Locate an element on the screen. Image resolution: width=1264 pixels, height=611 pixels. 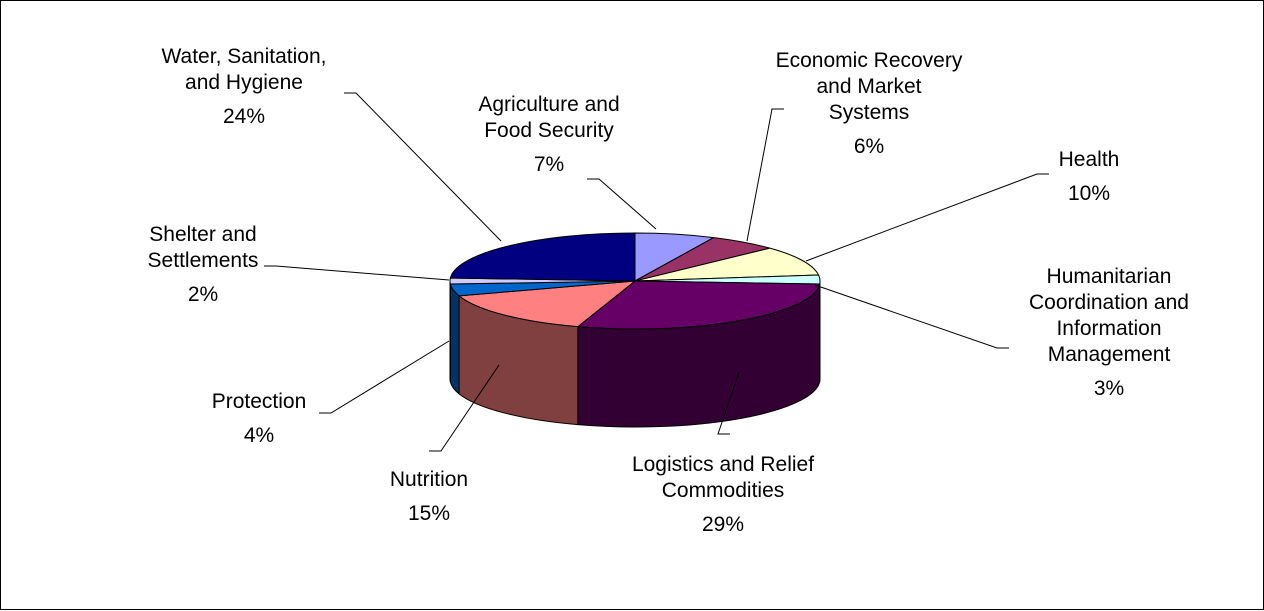
slice-label-line: Shelter and is located at coordinates (202, 234).